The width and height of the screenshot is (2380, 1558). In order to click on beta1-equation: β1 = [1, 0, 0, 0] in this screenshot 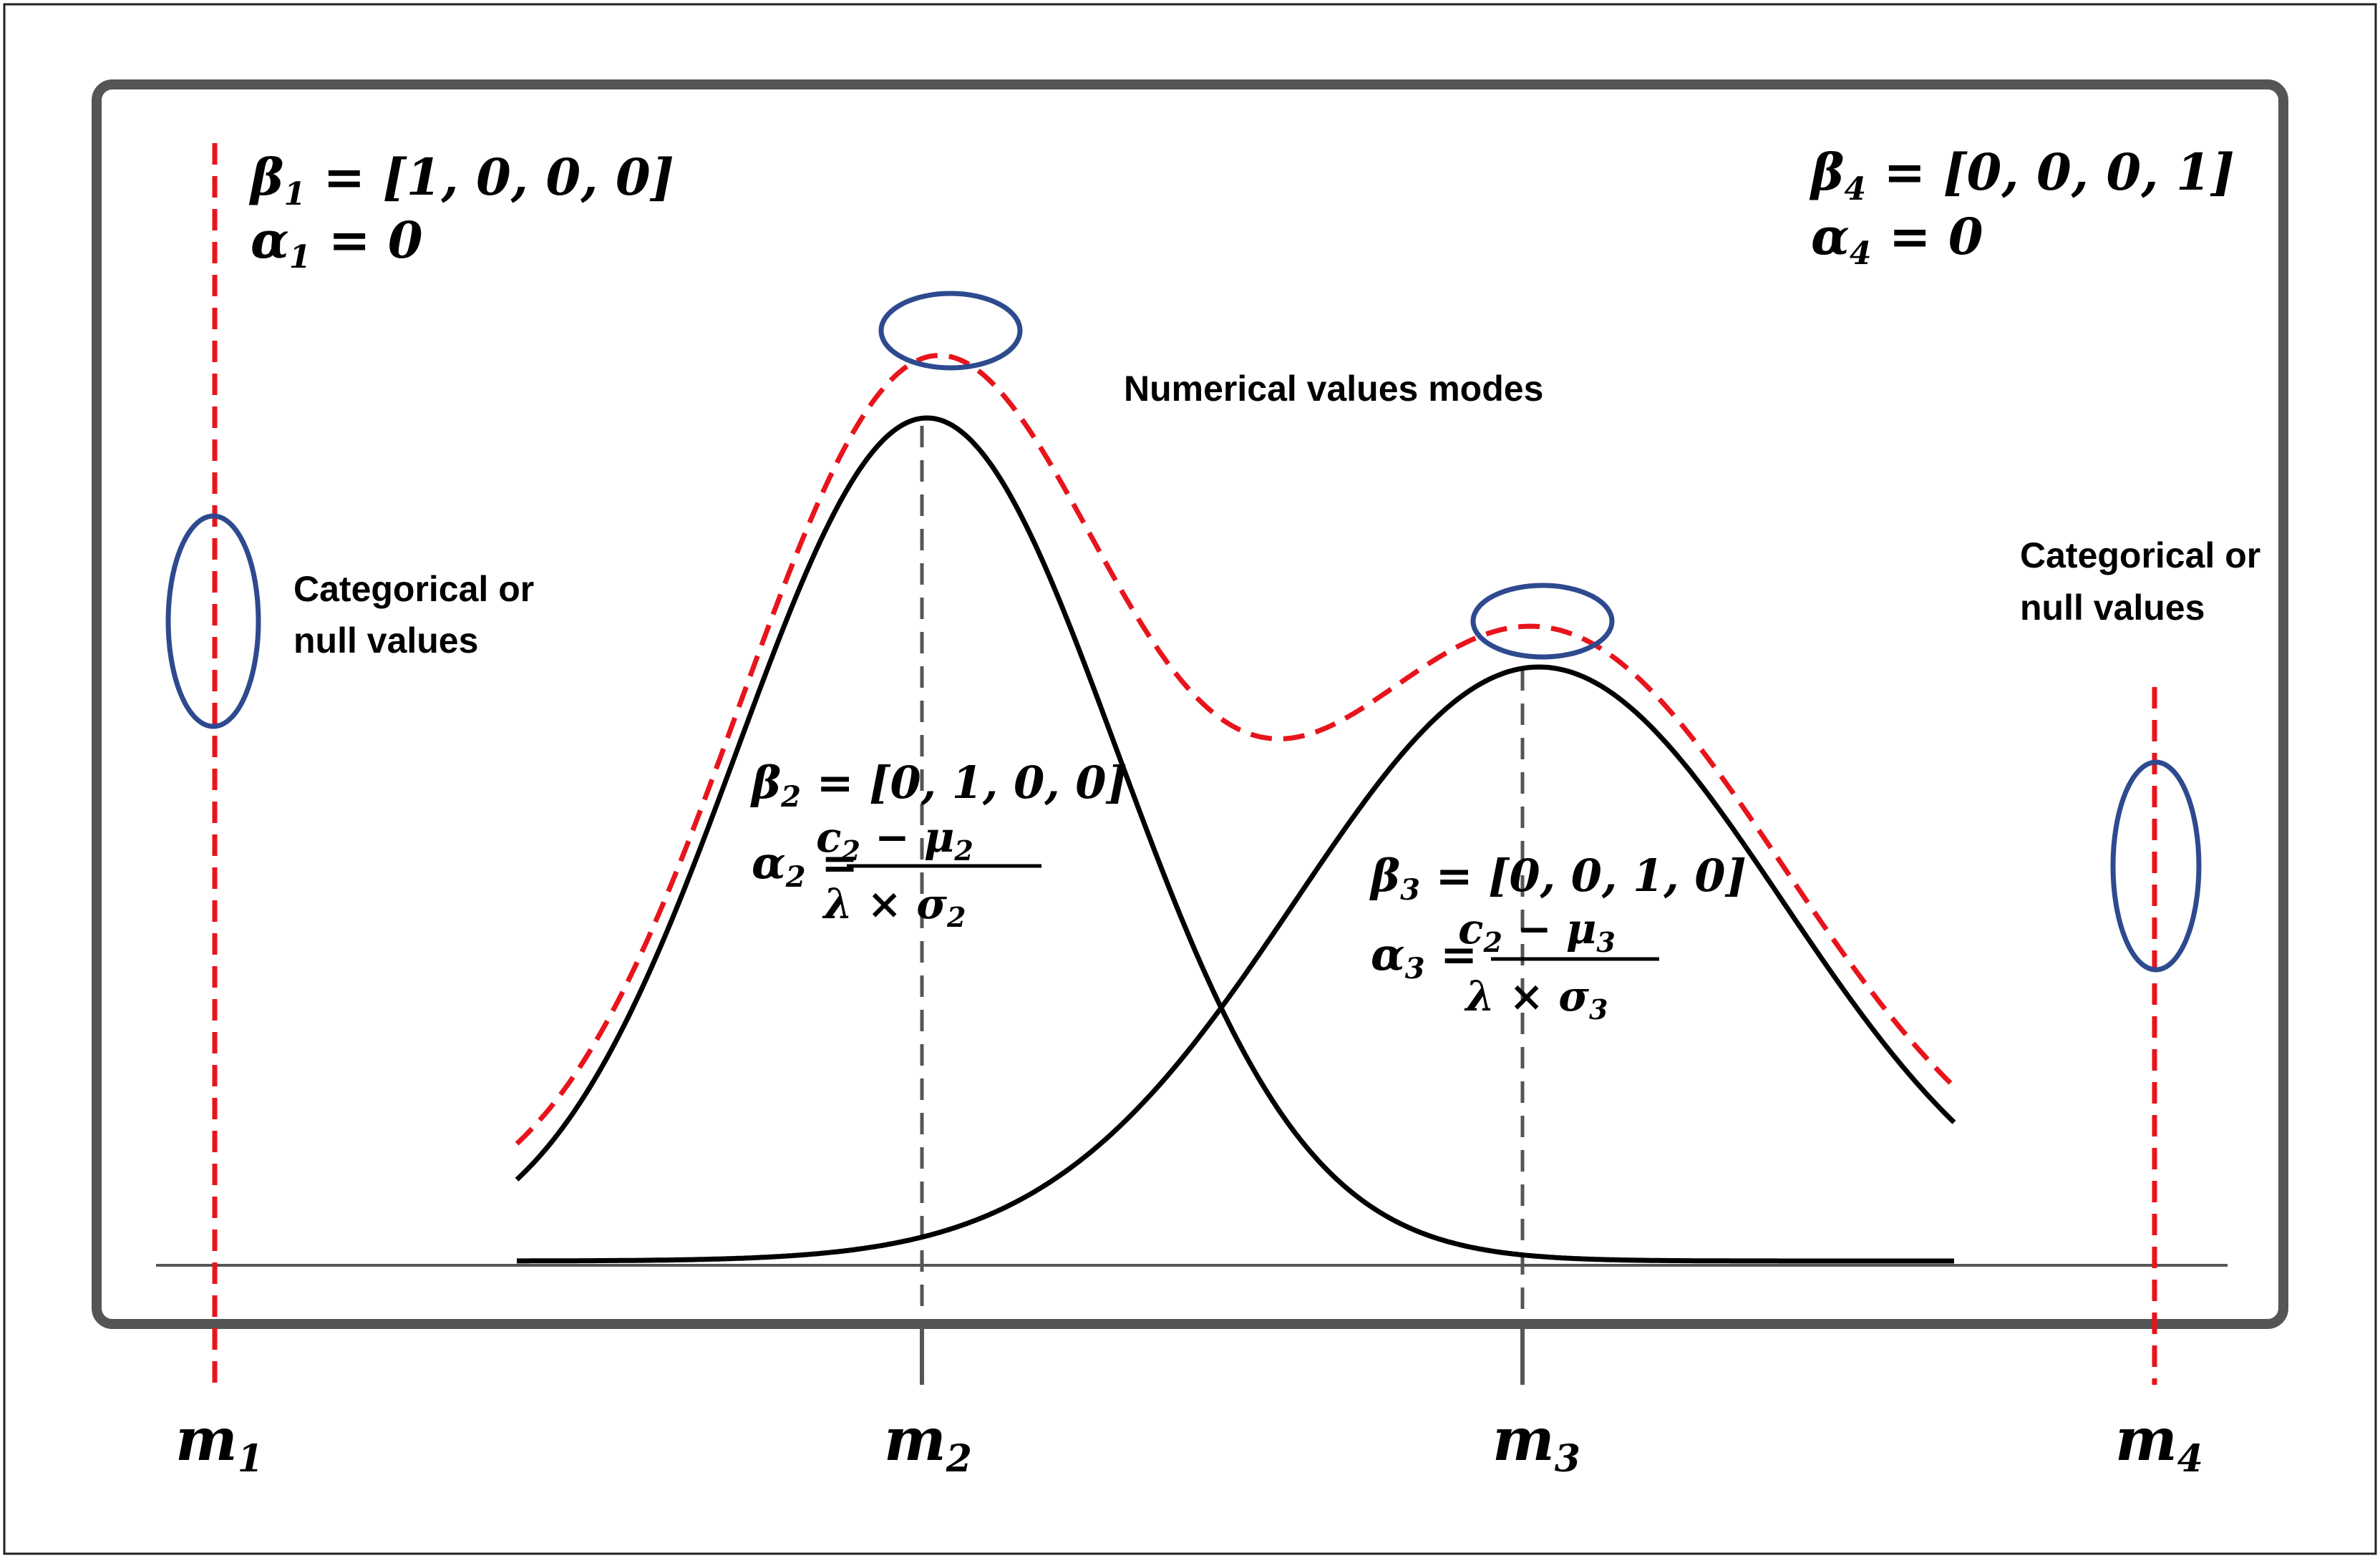, I will do `click(461, 180)`.